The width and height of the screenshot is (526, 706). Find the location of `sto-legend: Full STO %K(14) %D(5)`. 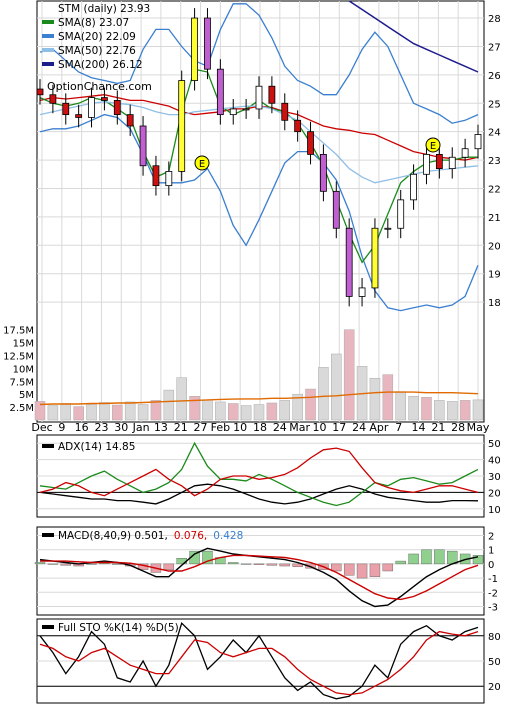

sto-legend: Full STO %K(14) %D(5) is located at coordinates (110, 628).